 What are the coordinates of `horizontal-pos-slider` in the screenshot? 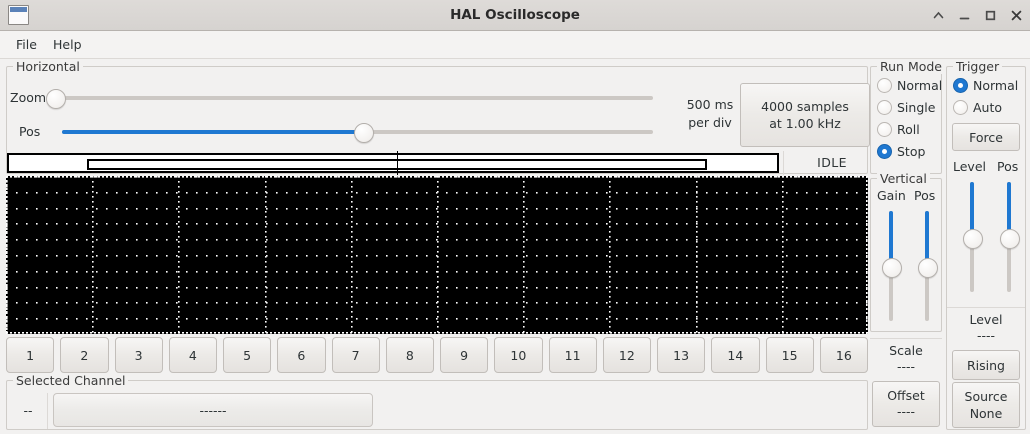 It's located at (357, 133).